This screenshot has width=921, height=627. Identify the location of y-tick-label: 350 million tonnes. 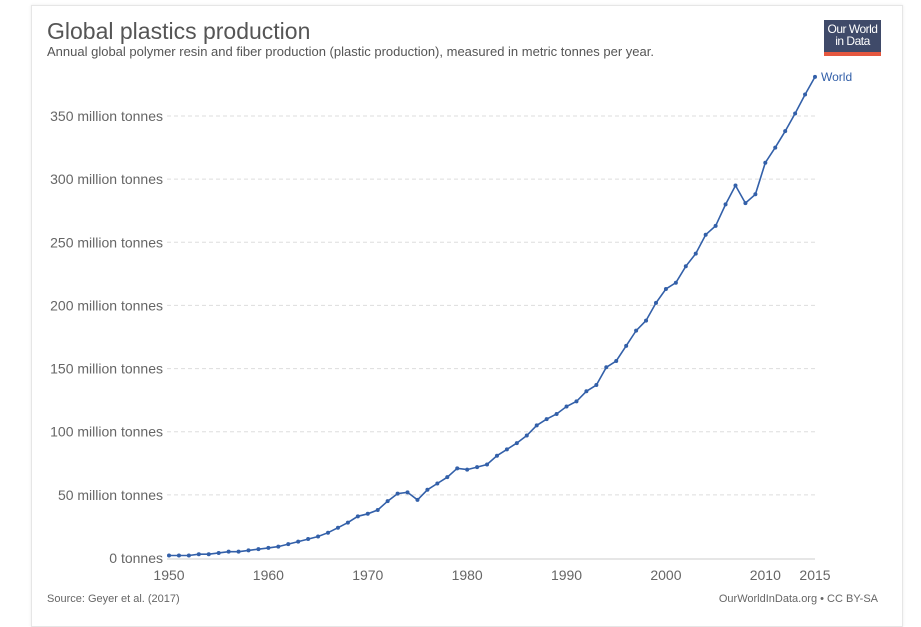
(106, 116).